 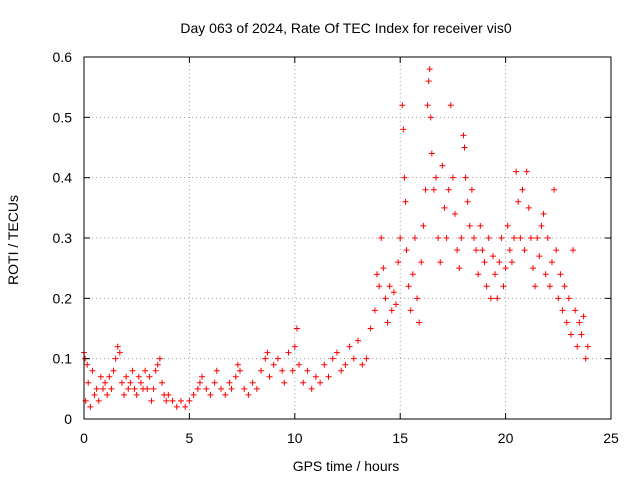 I want to click on x-tick-label: 25, so click(x=611, y=438).